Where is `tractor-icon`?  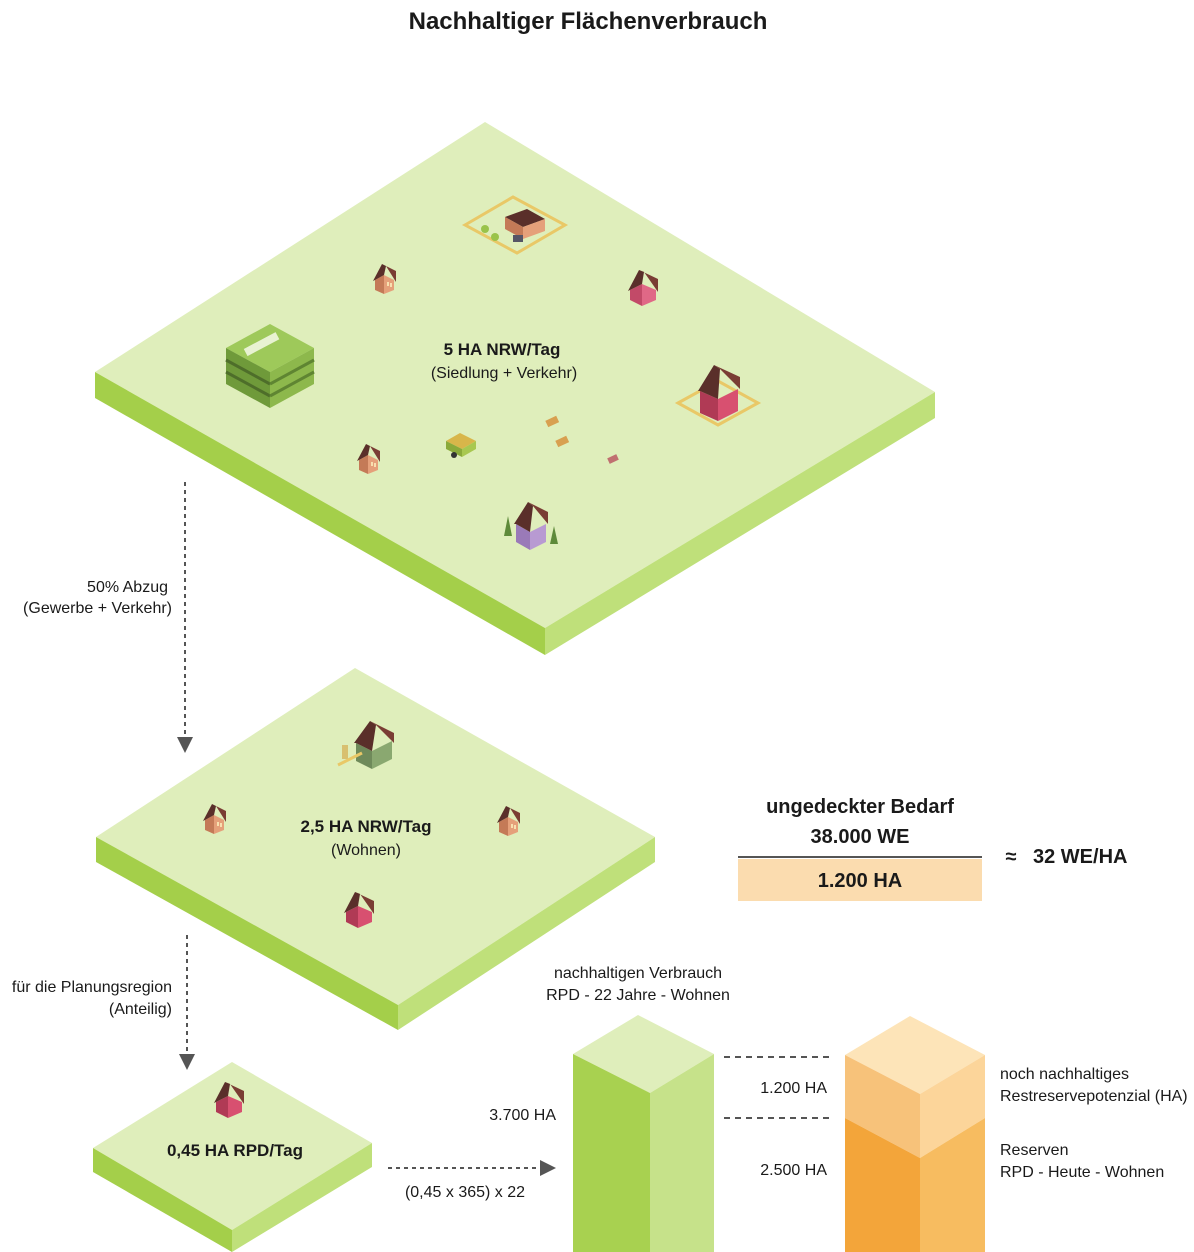
tractor-icon is located at coordinates (461, 445).